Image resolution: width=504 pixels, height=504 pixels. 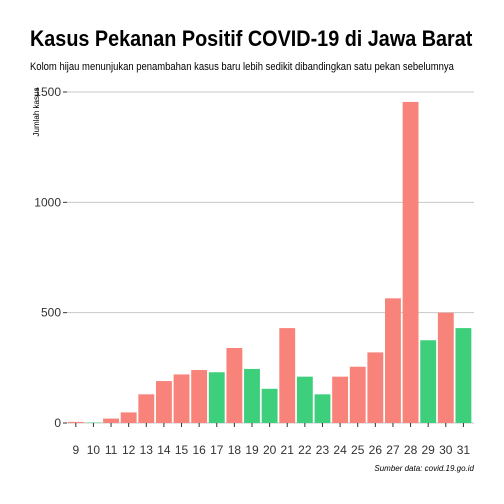 What do you see at coordinates (340, 450) in the screenshot?
I see `x-tick-label: 24` at bounding box center [340, 450].